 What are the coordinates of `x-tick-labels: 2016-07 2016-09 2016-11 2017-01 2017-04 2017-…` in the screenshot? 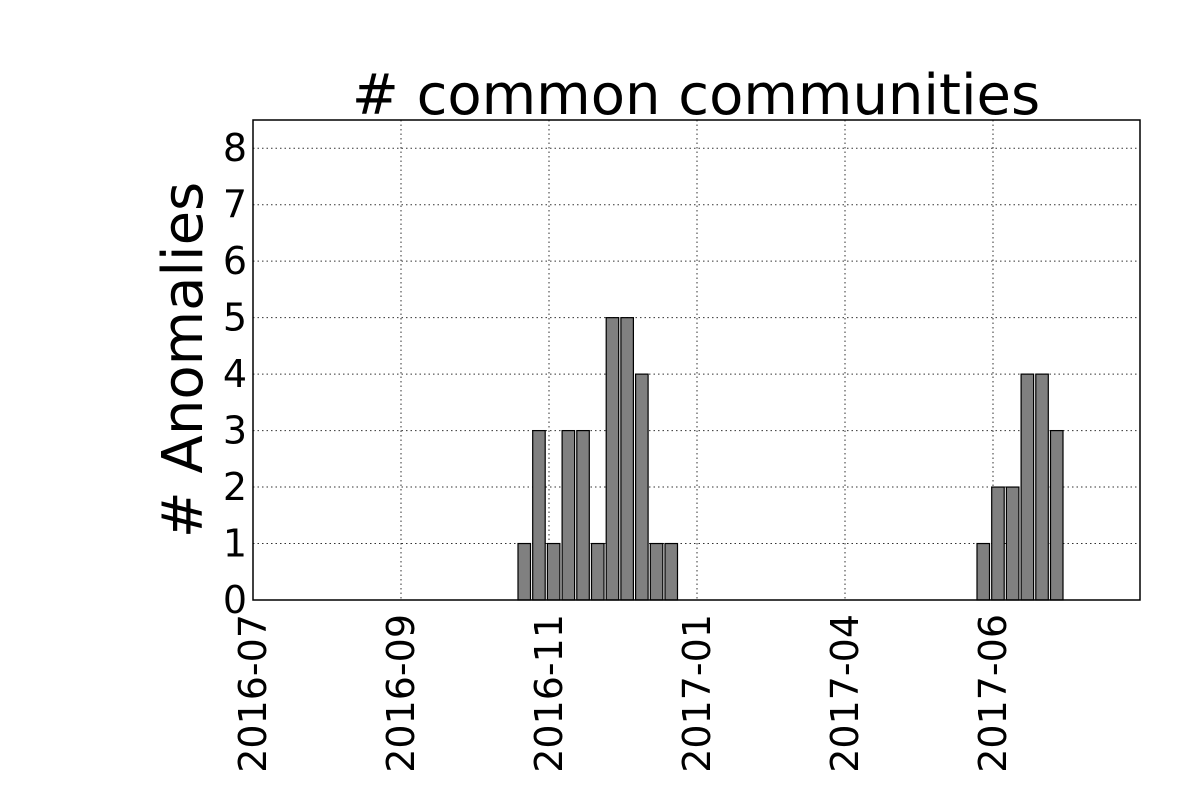 It's located at (623, 693).